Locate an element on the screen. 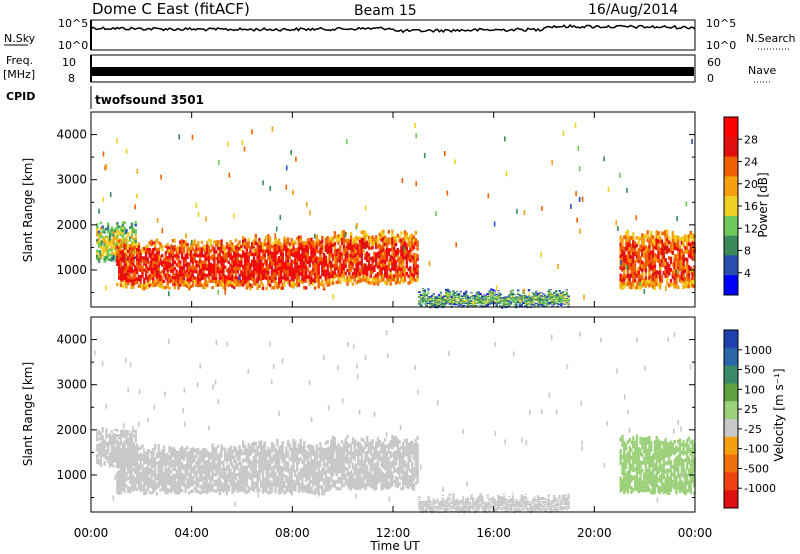 The height and width of the screenshot is (554, 800). power-y-tick-label: 2000 is located at coordinates (71, 225).